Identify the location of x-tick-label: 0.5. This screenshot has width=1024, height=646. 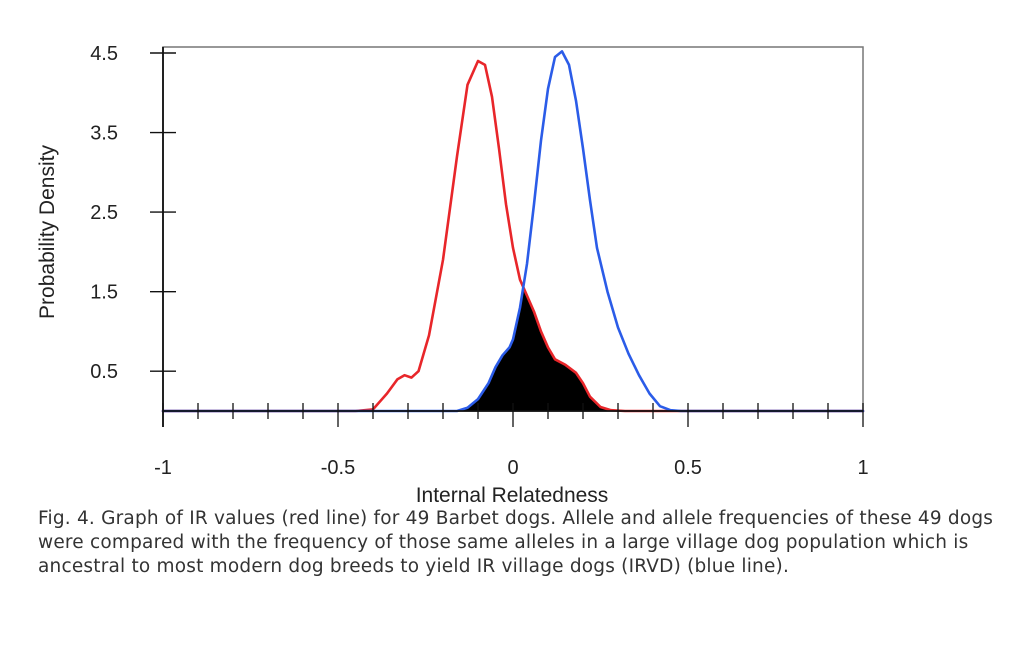
(688, 468).